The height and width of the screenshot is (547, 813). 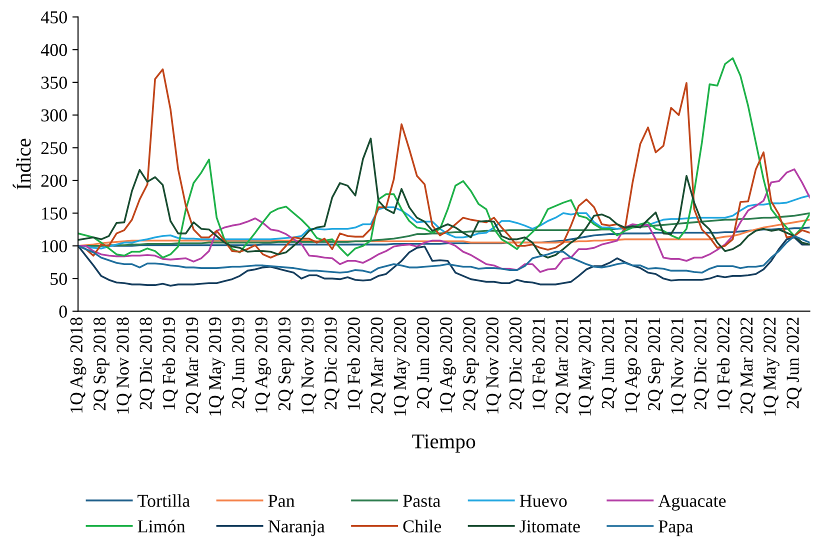 What do you see at coordinates (586, 367) in the screenshot?
I see `x-tick-label: 1Q May 2021` at bounding box center [586, 367].